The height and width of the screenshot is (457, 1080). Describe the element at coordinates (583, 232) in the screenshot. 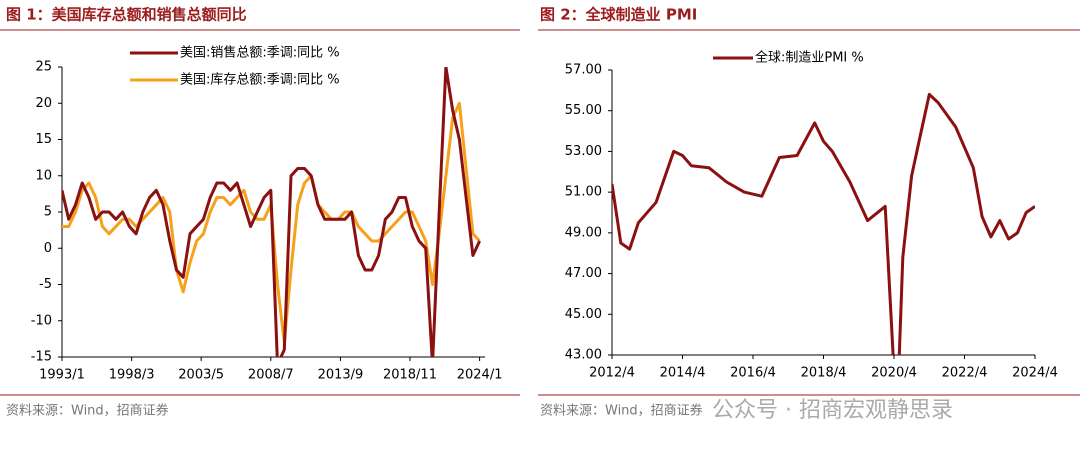

I see `y-tick-label: 49.00` at that location.